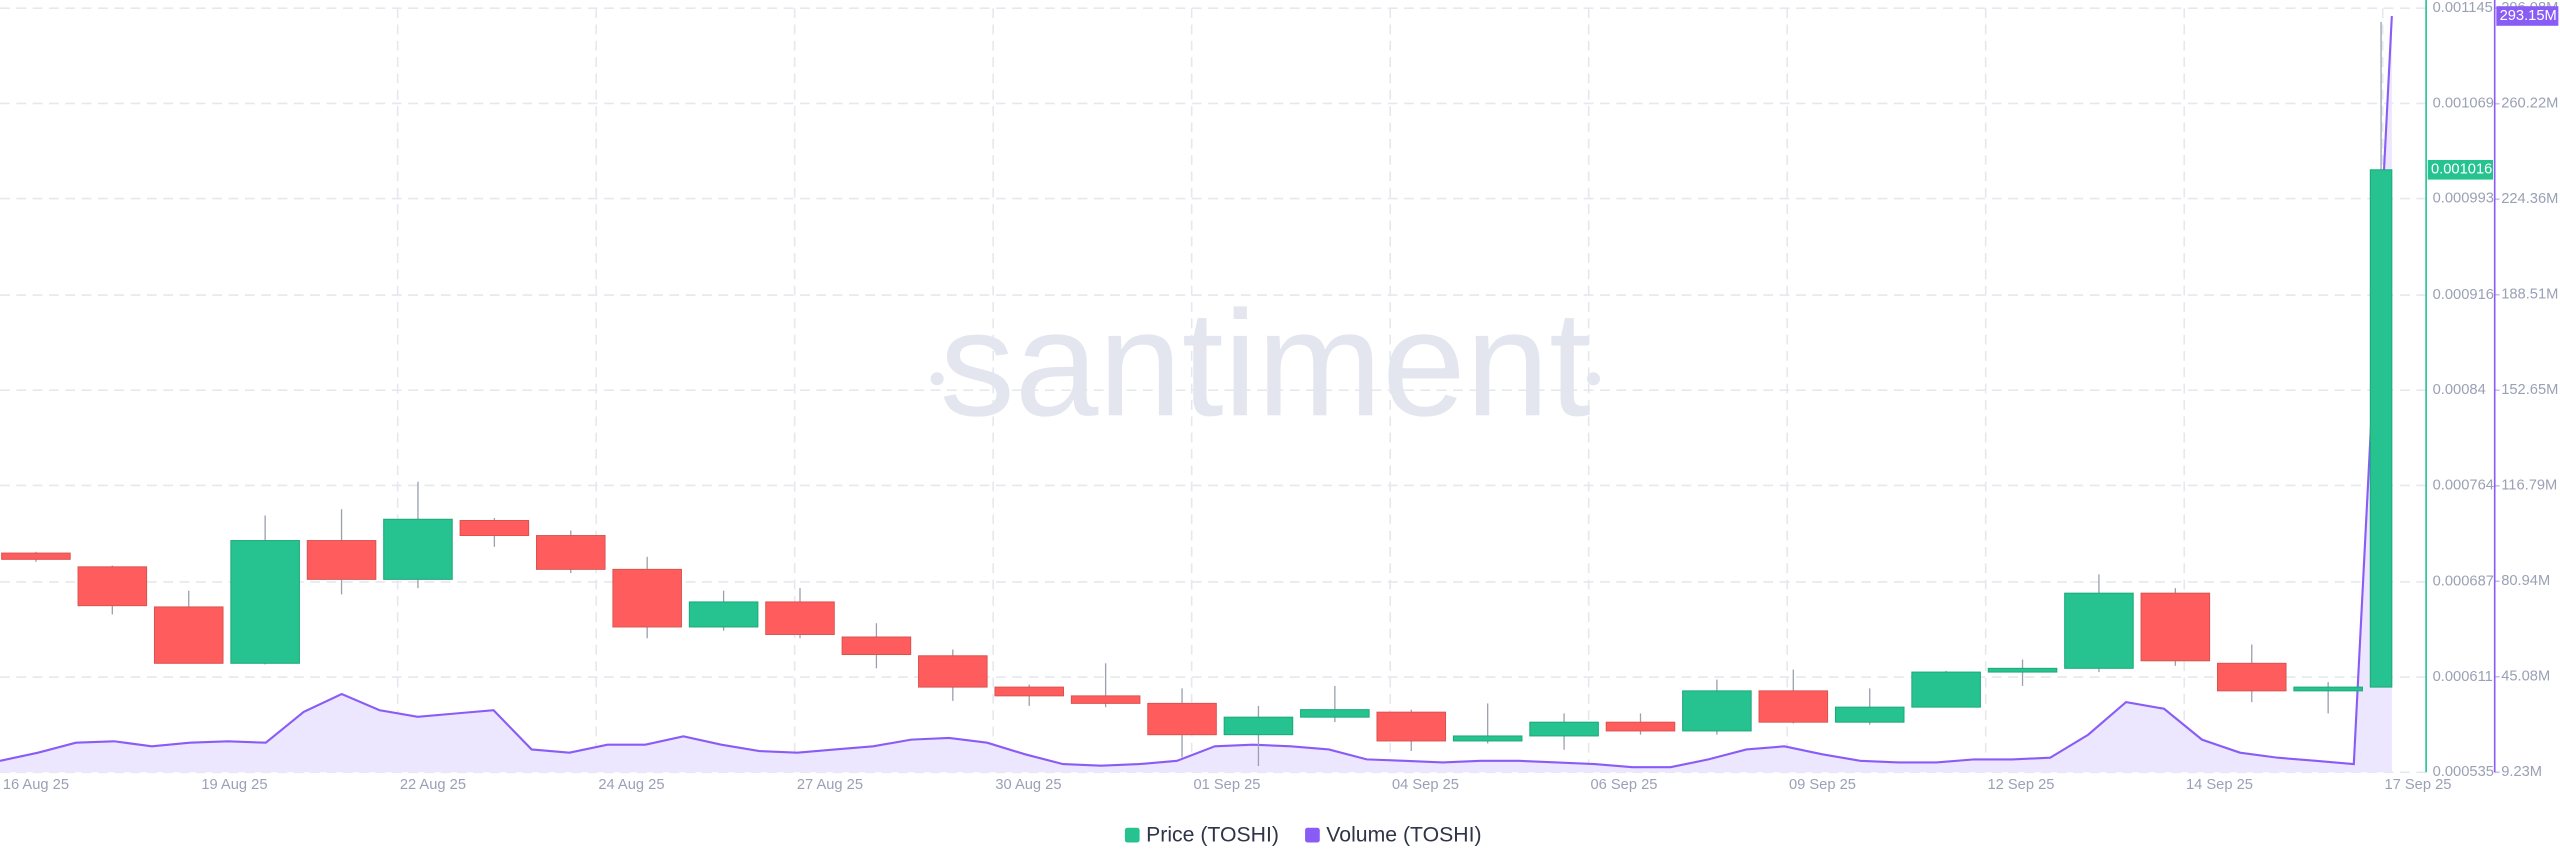 This screenshot has height=867, width=2560. Describe the element at coordinates (2417, 785) in the screenshot. I see `x-tick-label: 17 Sep 25` at that location.